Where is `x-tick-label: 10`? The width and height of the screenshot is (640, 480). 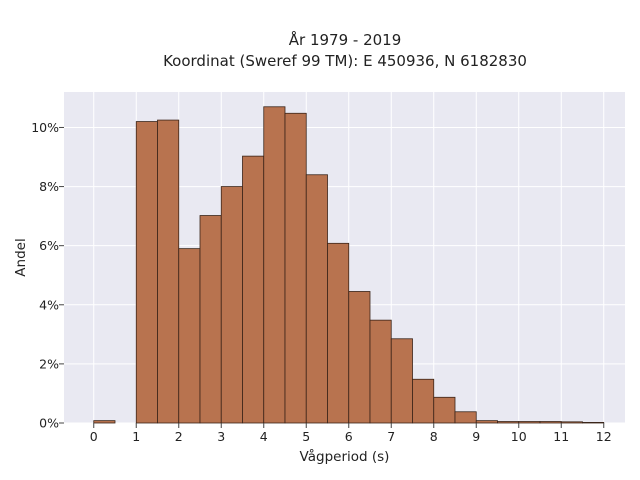
x-tick-label: 10 is located at coordinates (519, 436).